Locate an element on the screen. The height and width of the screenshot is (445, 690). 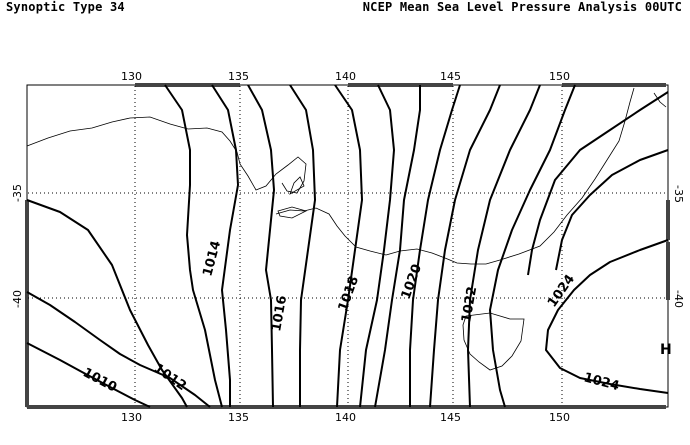
isobar-label-1014: 1014 is located at coordinates (212, 258).